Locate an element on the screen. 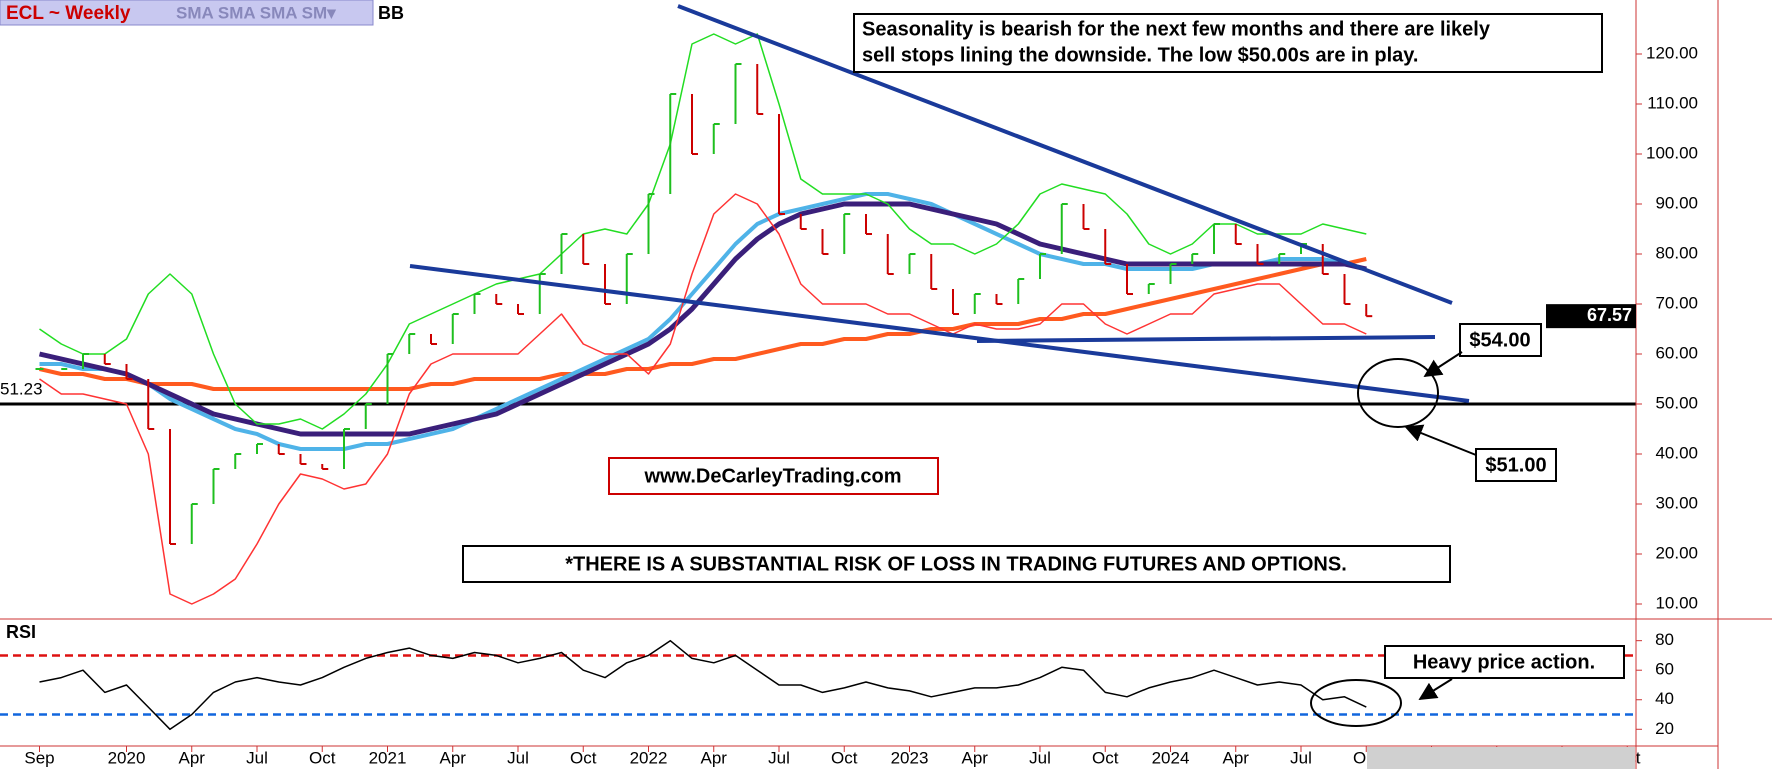 This screenshot has height=769, width=1772. band-label: BB is located at coordinates (391, 13).